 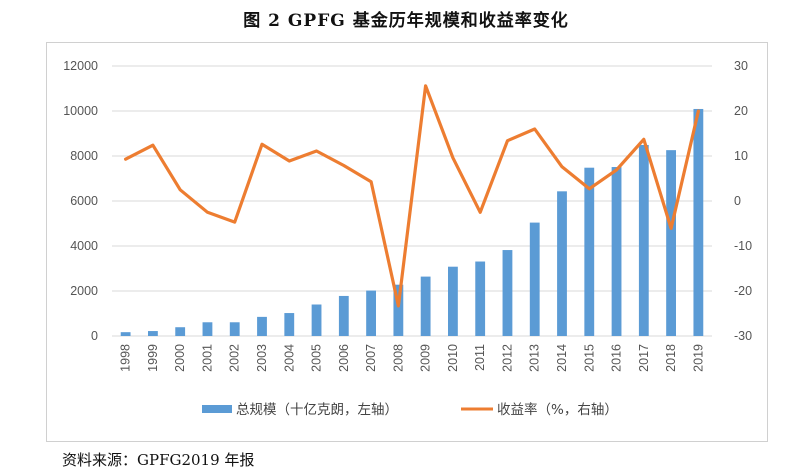 What do you see at coordinates (741, 111) in the screenshot?
I see `right-tick-label: 20` at bounding box center [741, 111].